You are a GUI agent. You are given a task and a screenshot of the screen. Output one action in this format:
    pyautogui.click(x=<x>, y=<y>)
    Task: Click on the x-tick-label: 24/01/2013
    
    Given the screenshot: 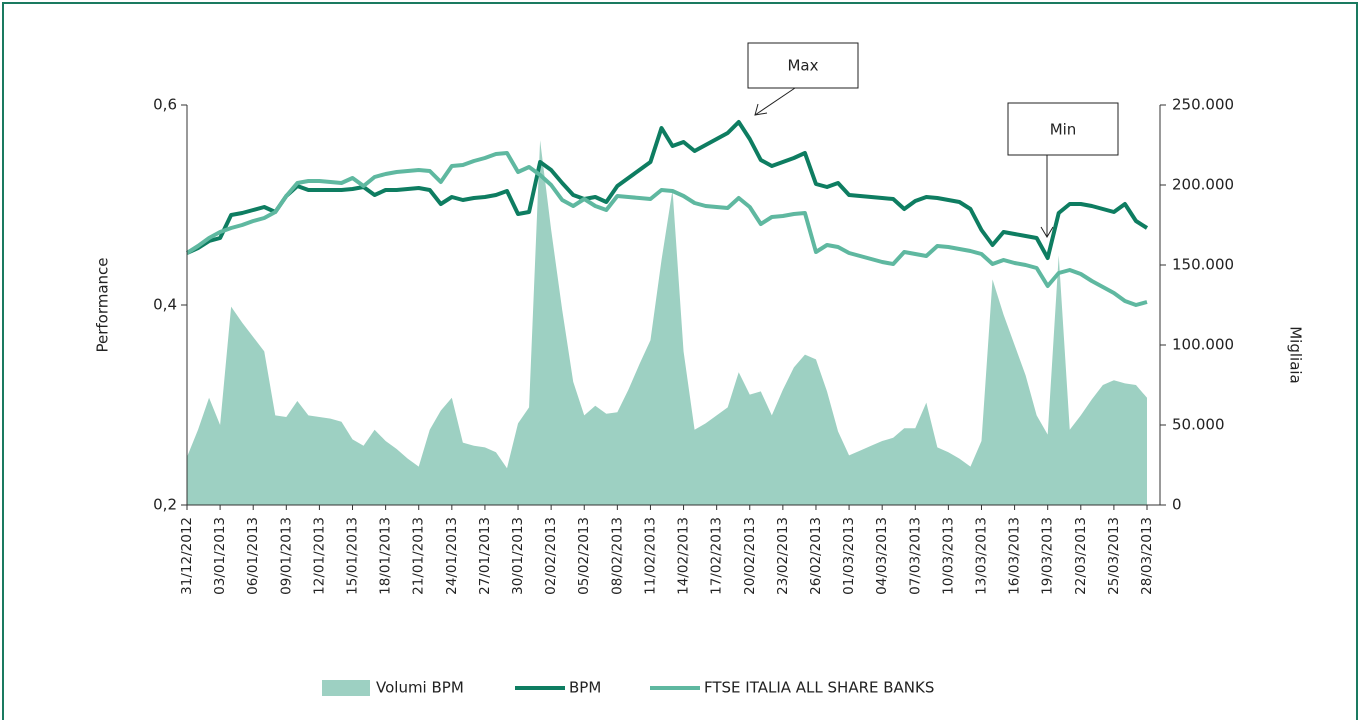 What is the action you would take?
    pyautogui.click(x=452, y=556)
    